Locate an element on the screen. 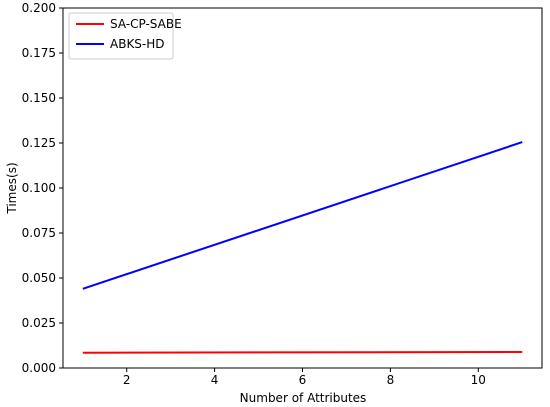 Image resolution: width=550 pixels, height=407 pixels. x-tick-label: 4 is located at coordinates (215, 380).